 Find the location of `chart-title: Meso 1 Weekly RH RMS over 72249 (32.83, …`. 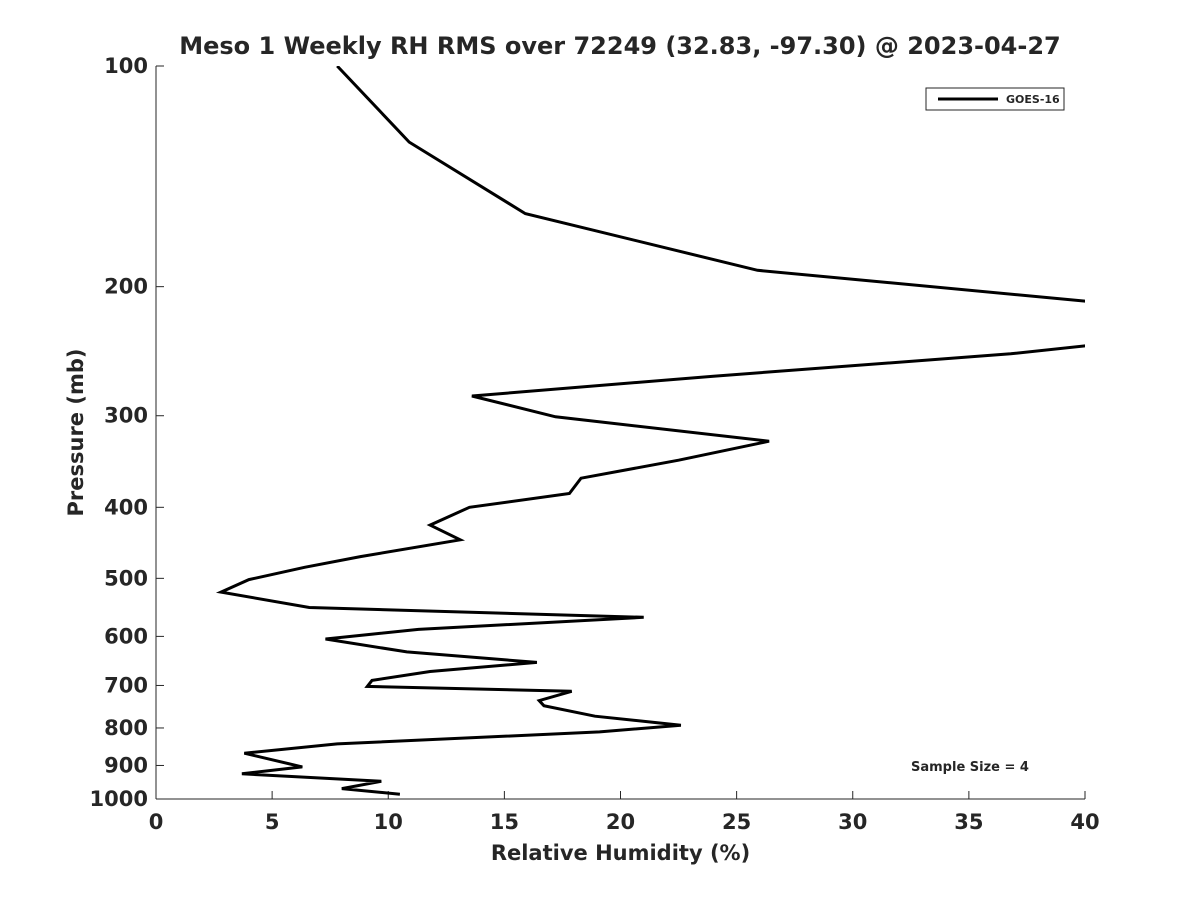

chart-title: Meso 1 Weekly RH RMS over 72249 (32.83, … is located at coordinates (620, 46).